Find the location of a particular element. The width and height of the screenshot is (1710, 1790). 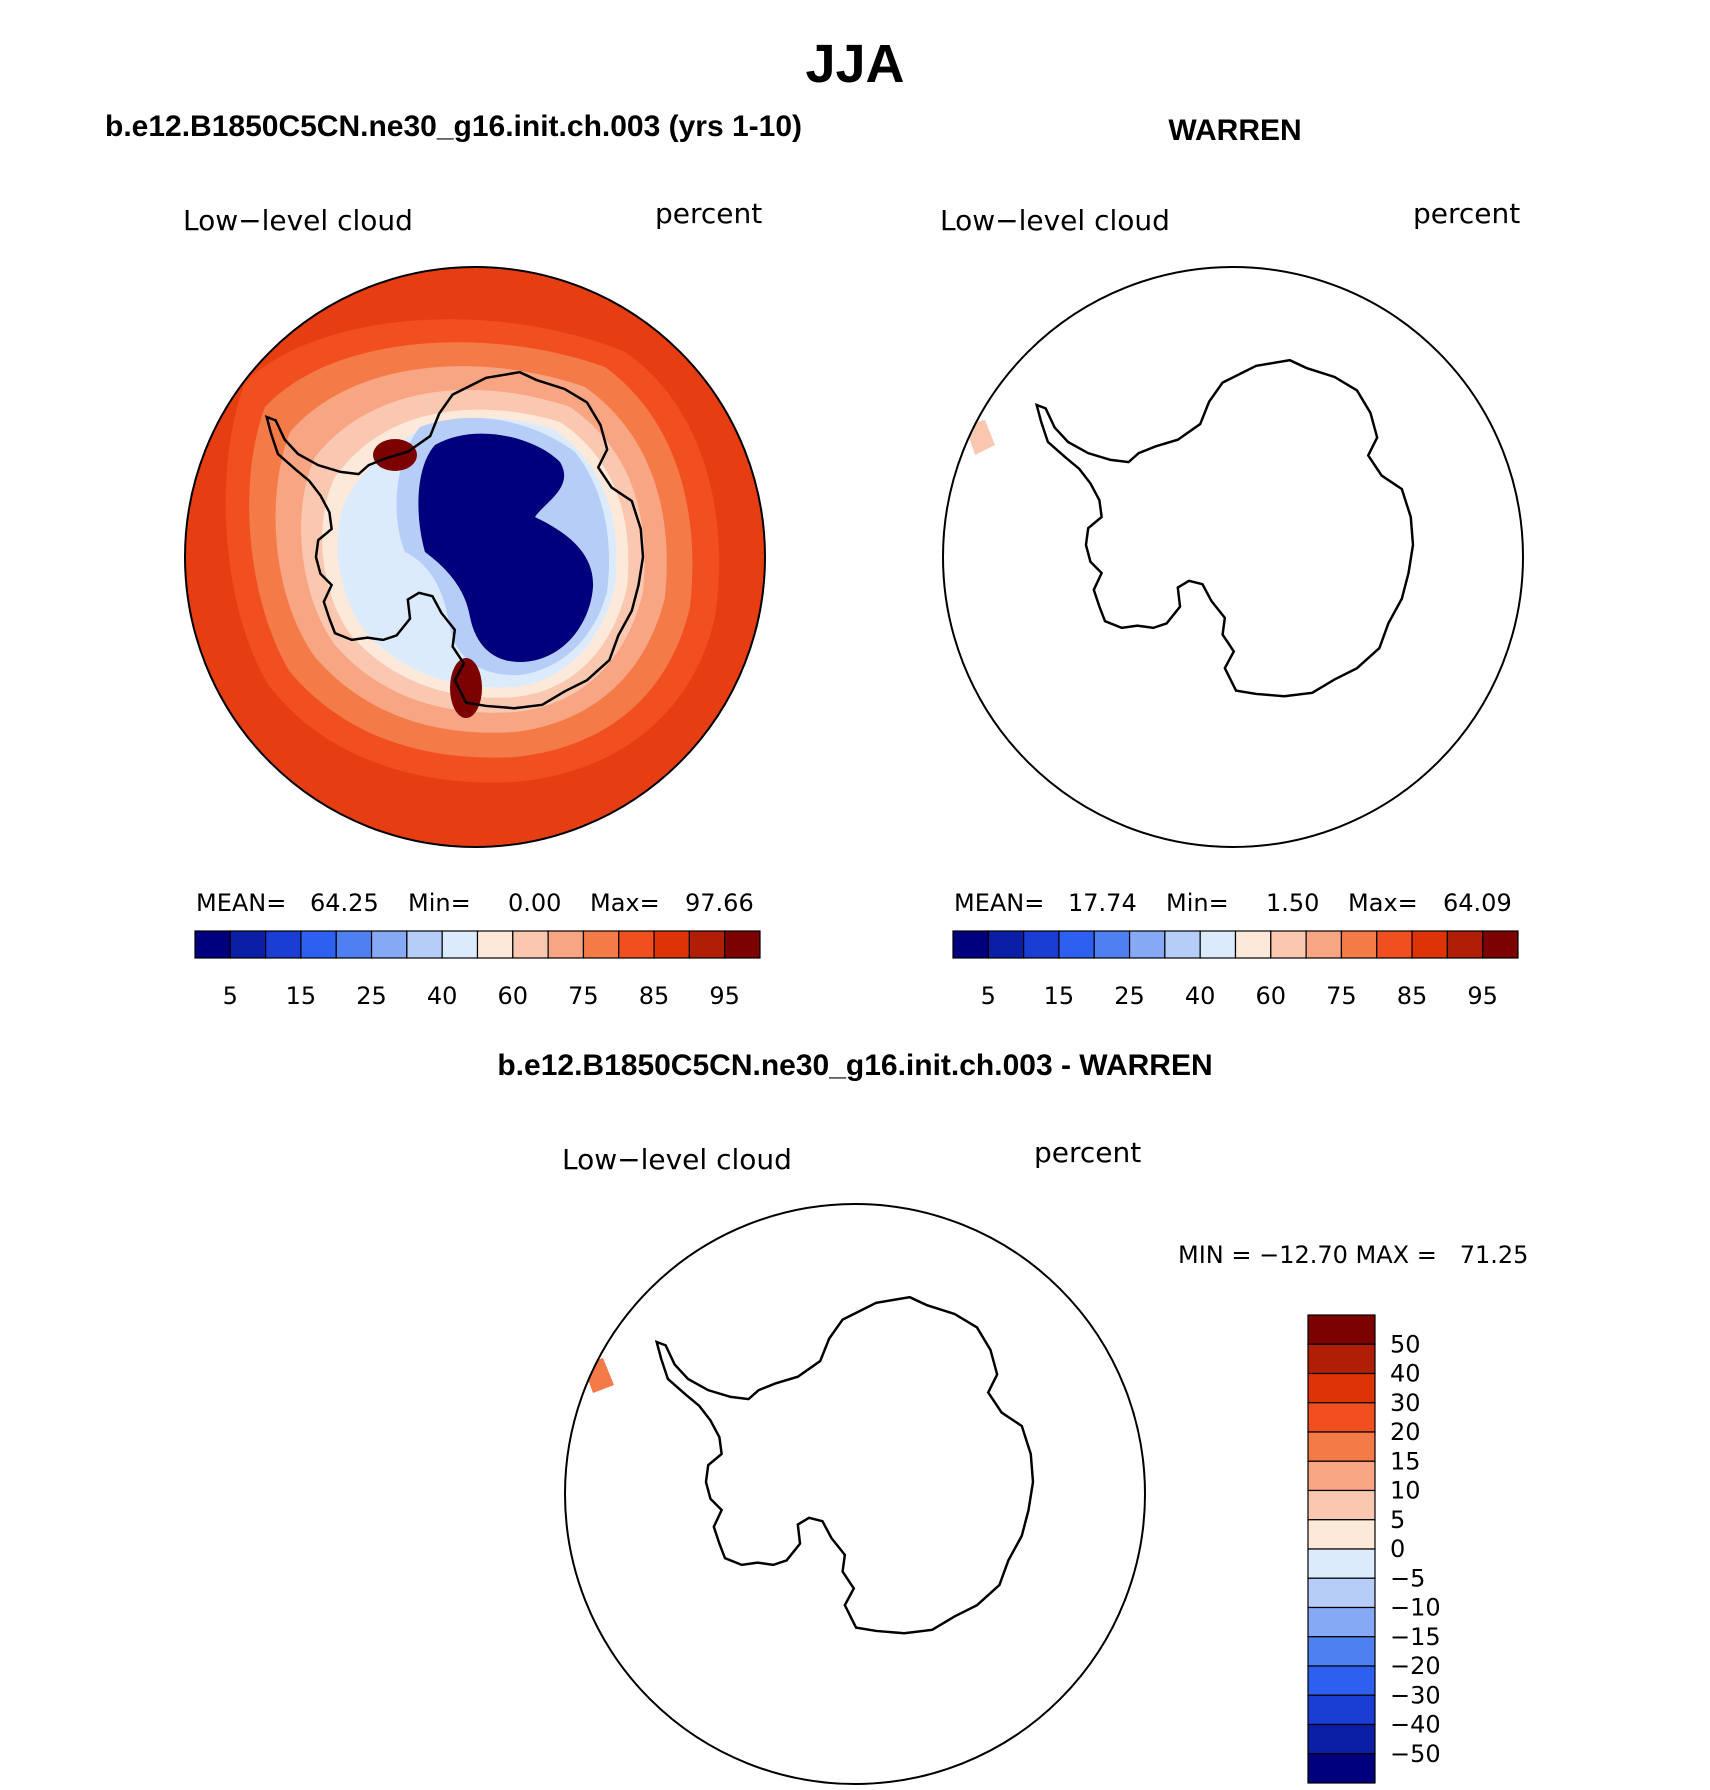

obs-map-border is located at coordinates (1233, 557).